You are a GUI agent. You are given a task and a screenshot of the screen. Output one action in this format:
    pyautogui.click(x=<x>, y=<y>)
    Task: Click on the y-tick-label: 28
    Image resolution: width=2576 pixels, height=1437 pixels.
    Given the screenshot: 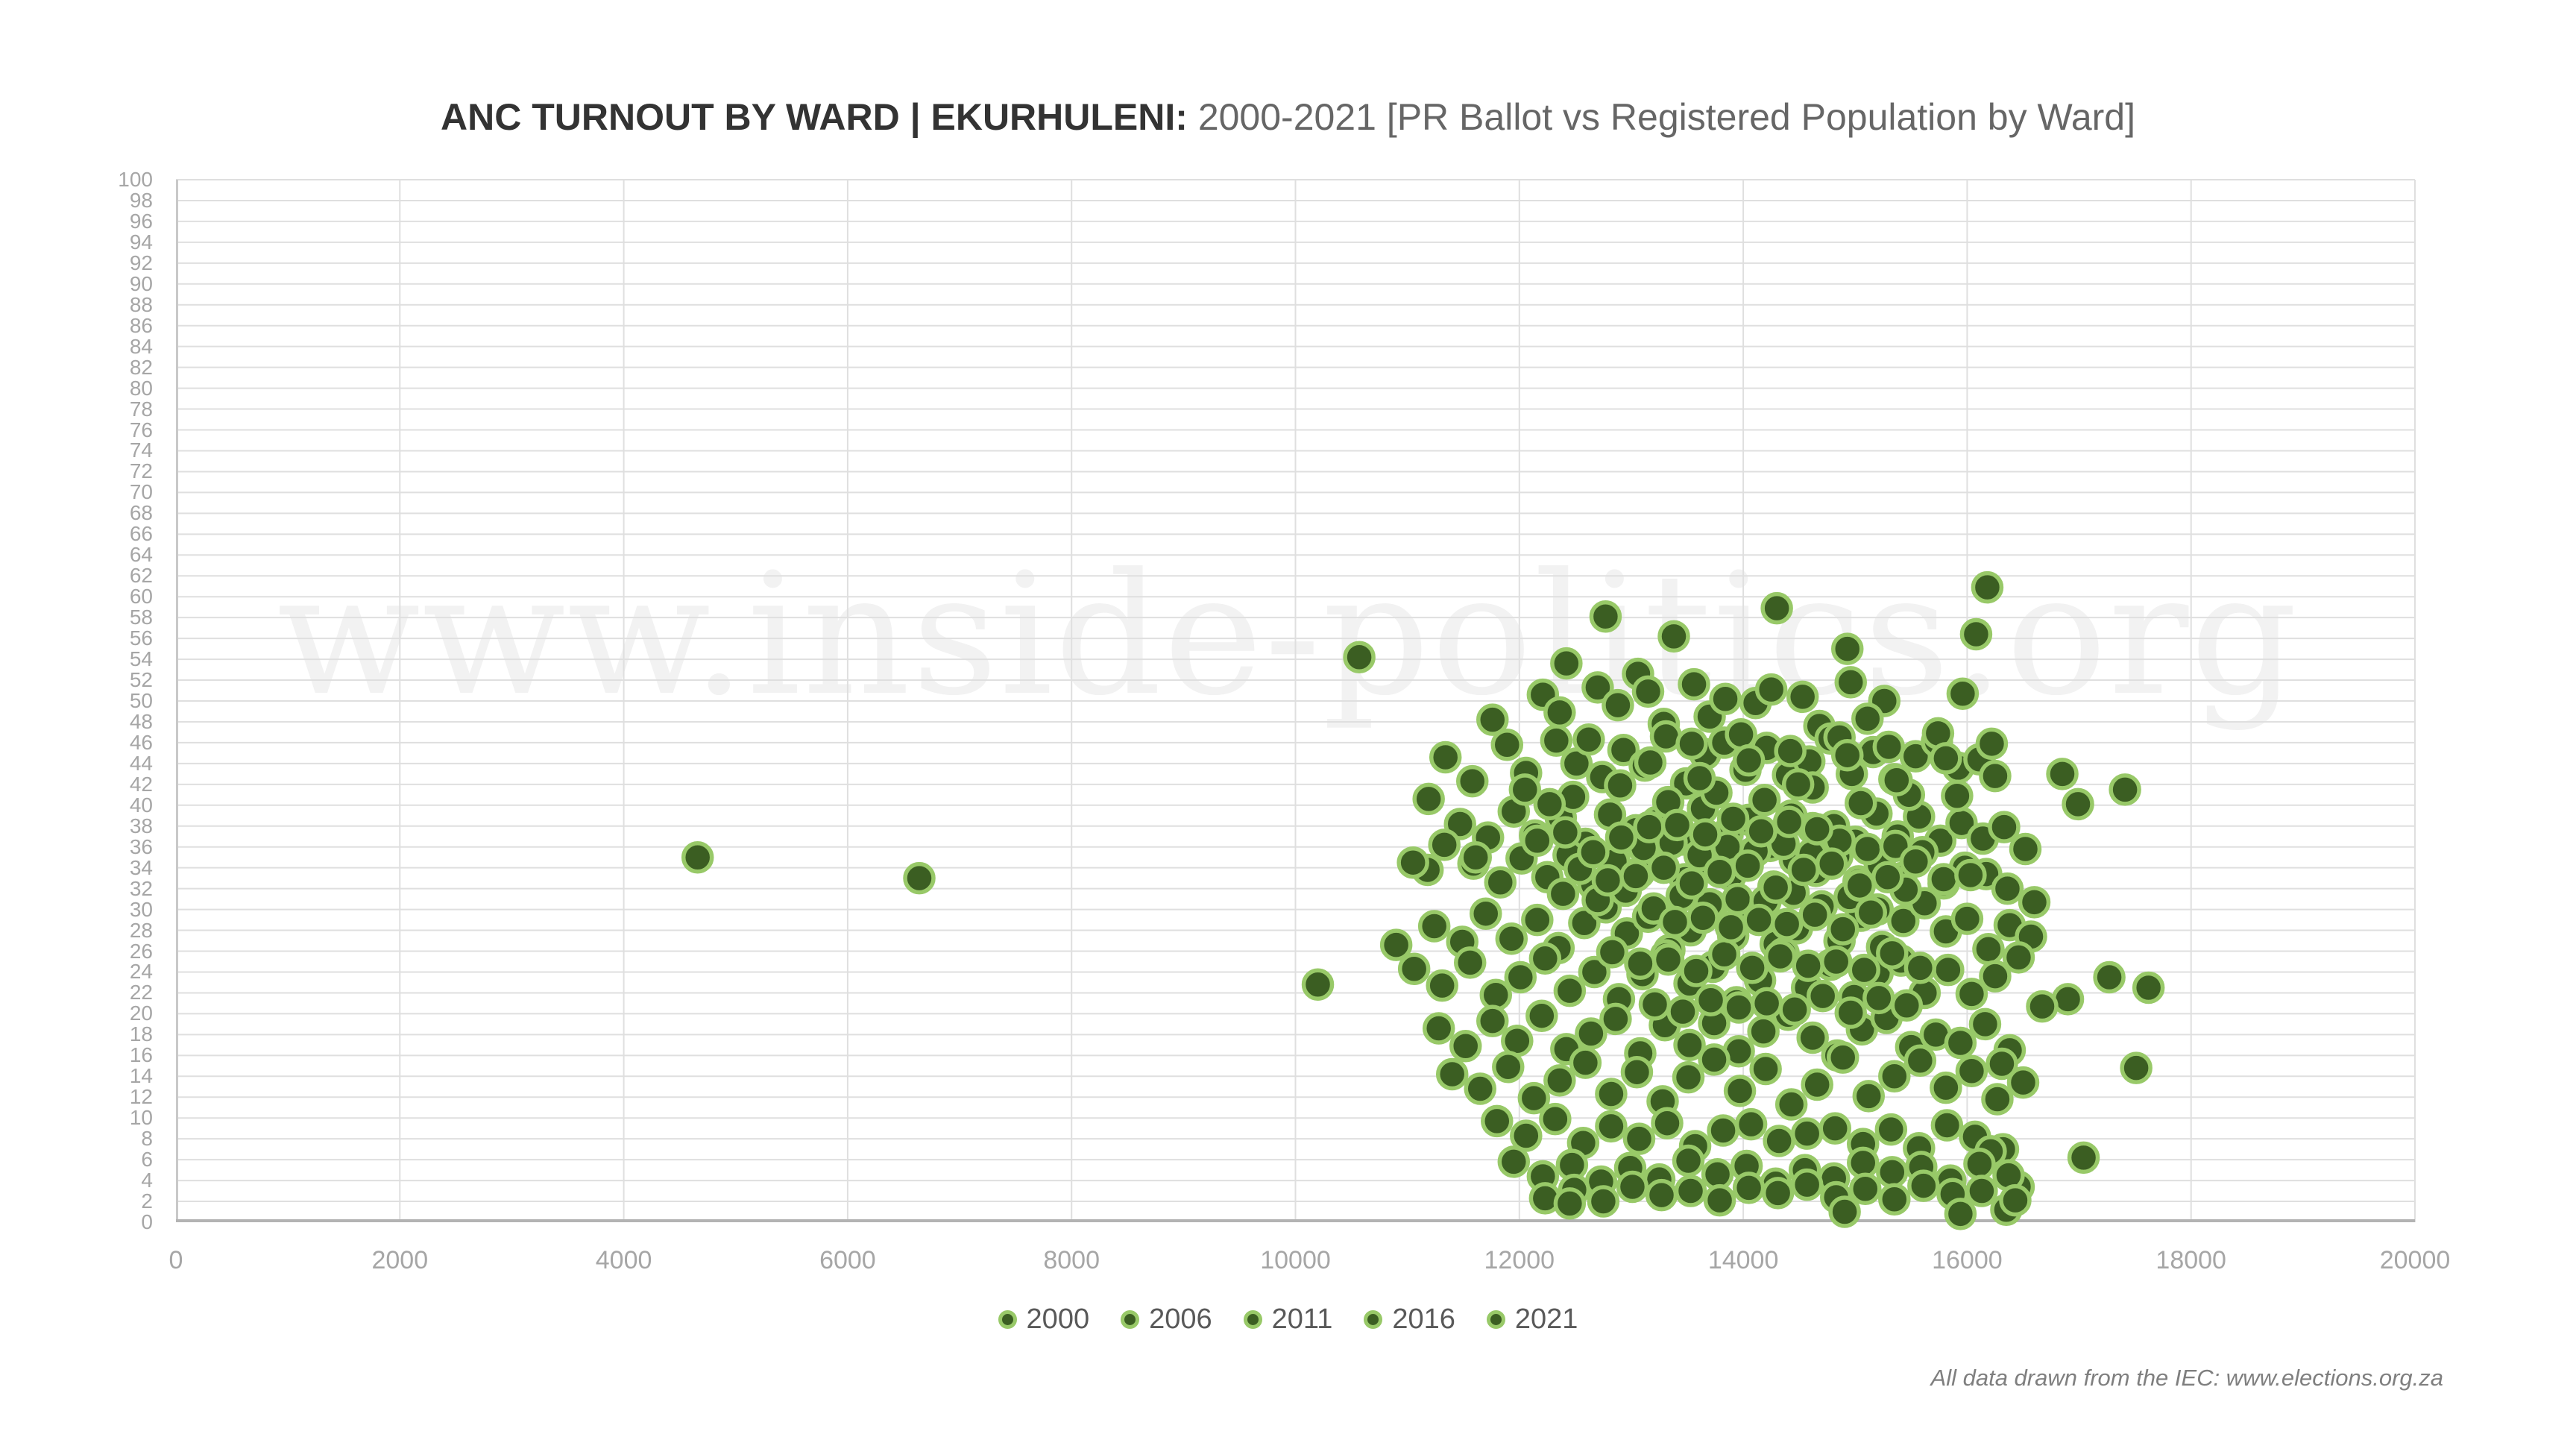 What is the action you would take?
    pyautogui.click(x=141, y=930)
    